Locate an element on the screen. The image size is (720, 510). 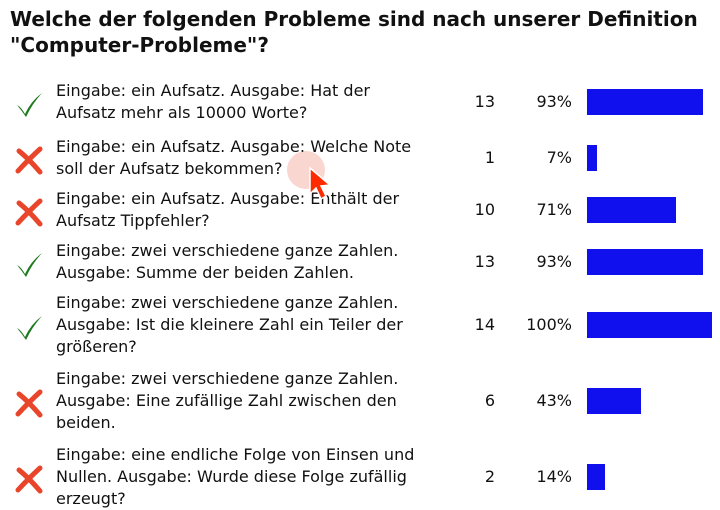
vote-count: 1 is located at coordinates (489, 157).